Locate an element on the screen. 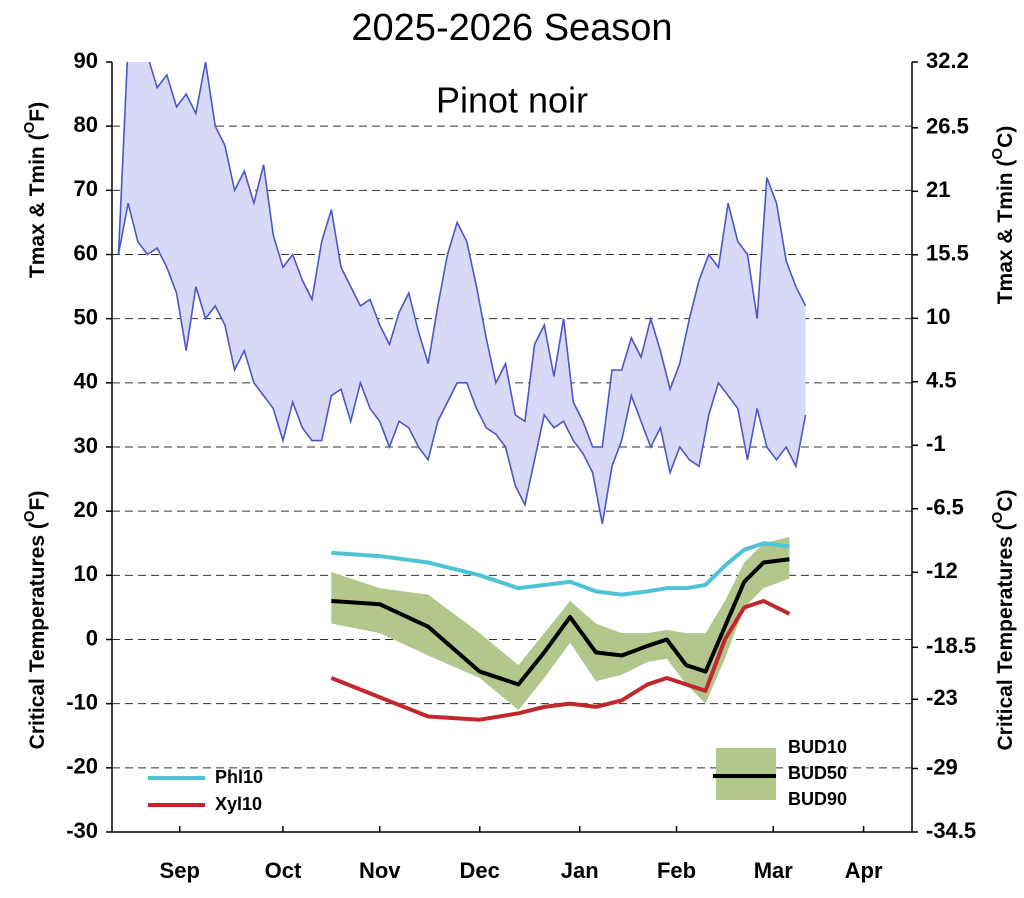 This screenshot has width=1024, height=898. y2-tick-label: -29 is located at coordinates (942, 766).